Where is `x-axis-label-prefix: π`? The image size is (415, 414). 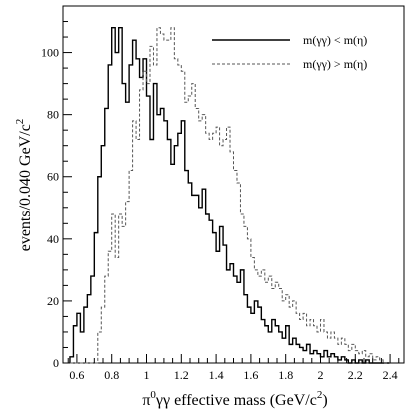 x-axis-label-prefix: π is located at coordinates (146, 400).